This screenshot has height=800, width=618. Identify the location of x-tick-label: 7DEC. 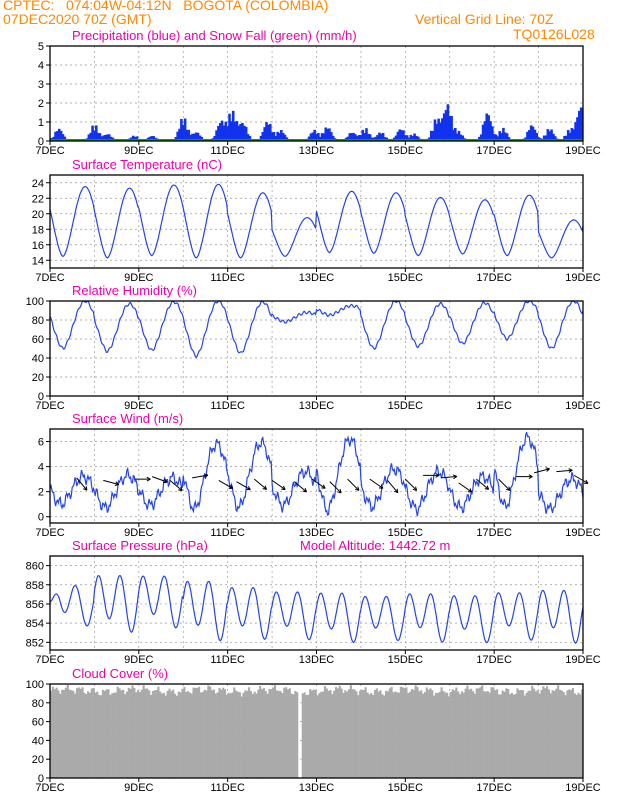
(49, 788).